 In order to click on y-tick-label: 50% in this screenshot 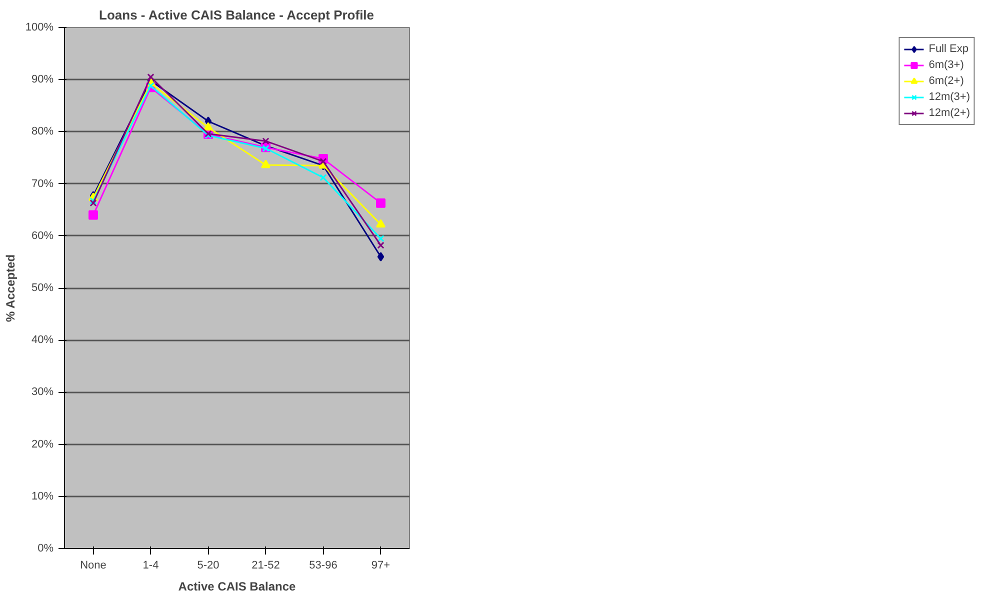, I will do `click(42, 288)`.